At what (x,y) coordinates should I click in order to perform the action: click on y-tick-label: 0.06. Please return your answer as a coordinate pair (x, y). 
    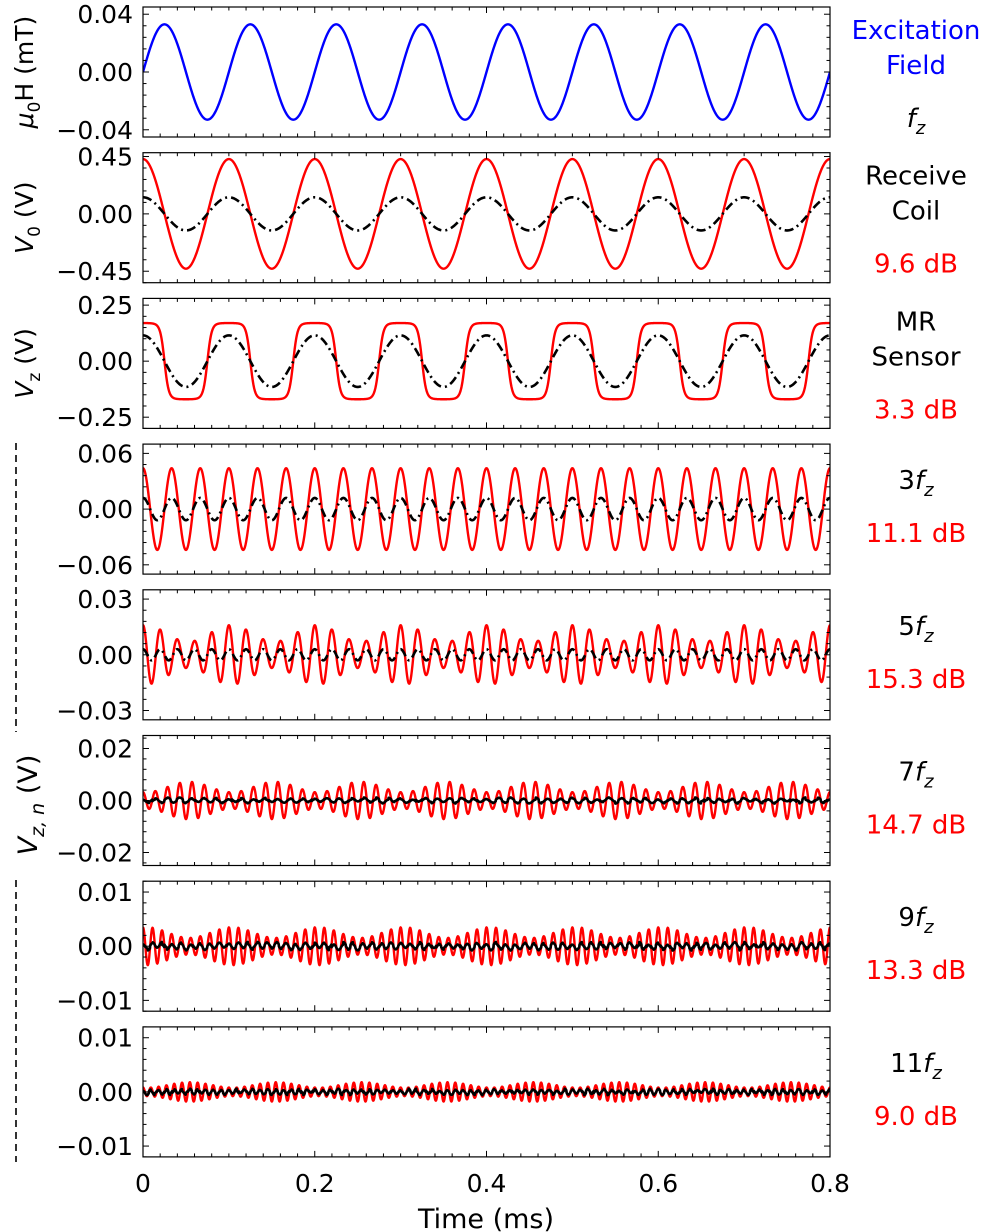
    Looking at the image, I should click on (105, 453).